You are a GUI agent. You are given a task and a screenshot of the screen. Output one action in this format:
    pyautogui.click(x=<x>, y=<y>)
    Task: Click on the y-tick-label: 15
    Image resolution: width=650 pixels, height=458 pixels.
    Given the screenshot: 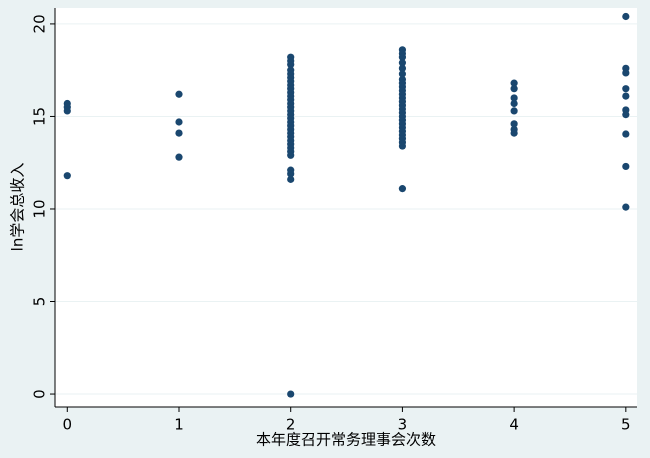 What is the action you would take?
    pyautogui.click(x=40, y=116)
    